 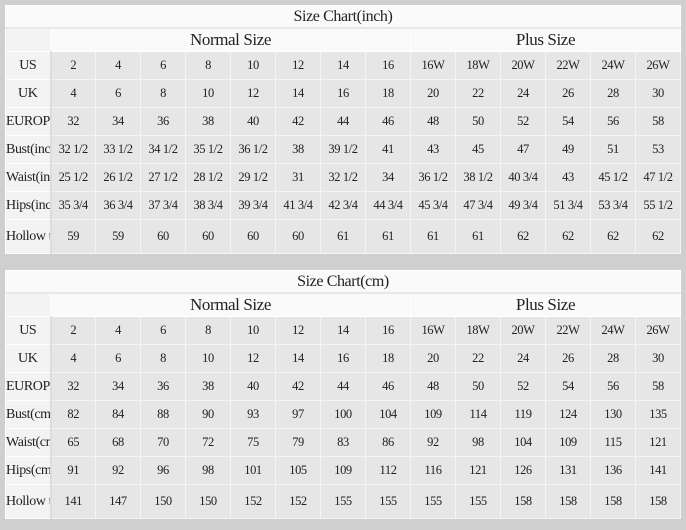 I want to click on table-cell: 16W, so click(x=433, y=65).